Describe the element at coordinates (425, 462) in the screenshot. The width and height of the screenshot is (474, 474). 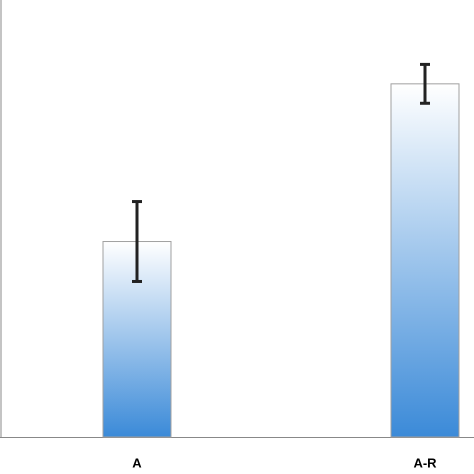
I see `x-tick-label: A-R` at that location.